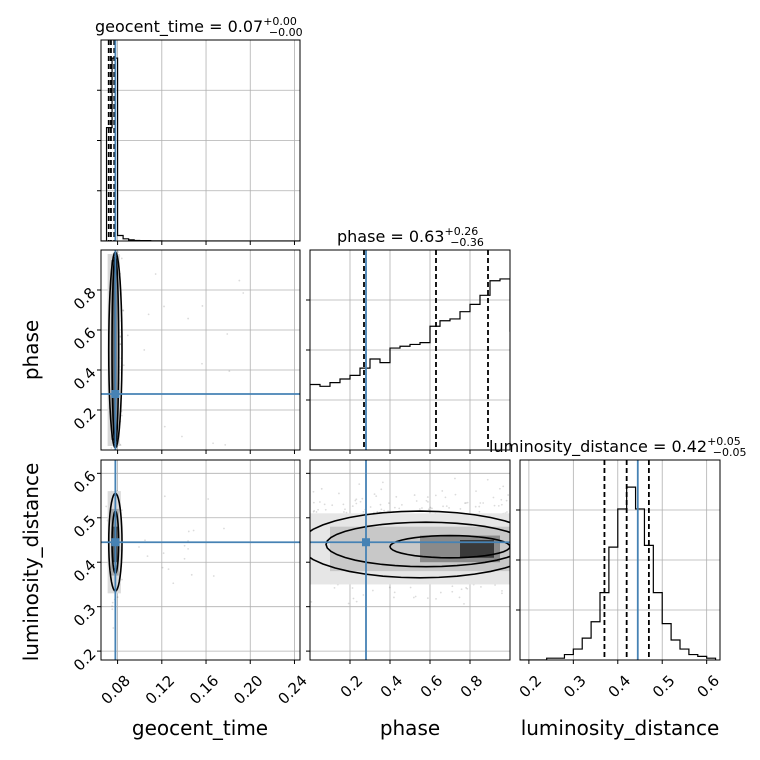 Image resolution: width=760 pixels, height=760 pixels. What do you see at coordinates (618, 573) in the screenshot?
I see `histogram-luminosity_distance` at bounding box center [618, 573].